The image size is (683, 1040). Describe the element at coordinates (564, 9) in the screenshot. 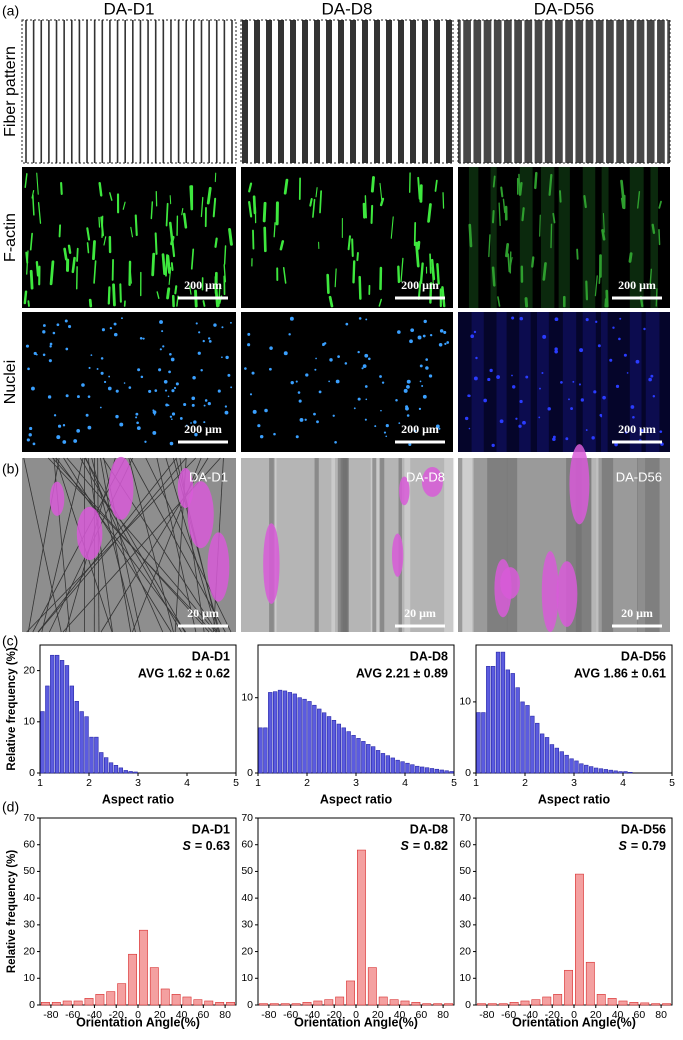

I see `column-header: DA-D56` at that location.